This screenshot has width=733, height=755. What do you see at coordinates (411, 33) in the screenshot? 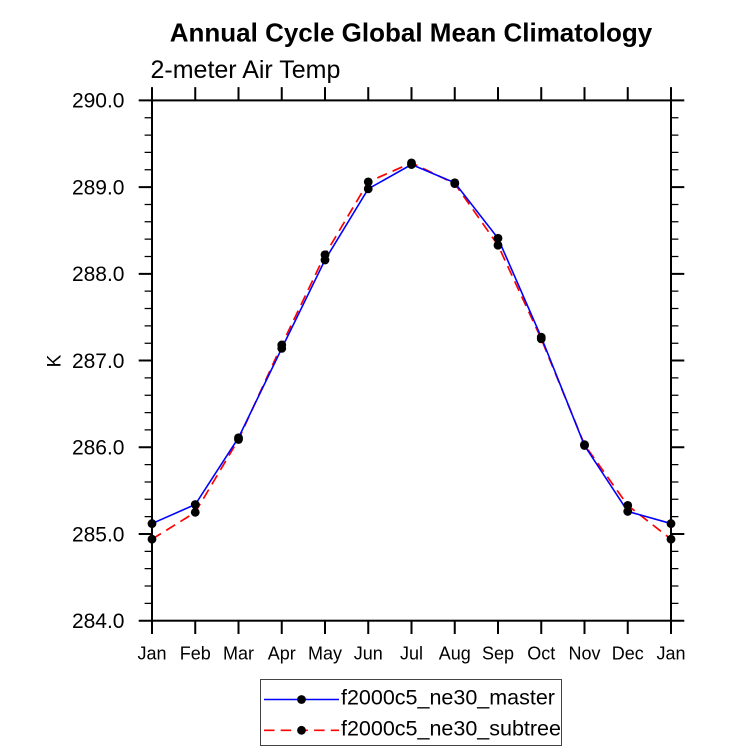
I see `svg-text:Annual Cycle Global Mean Clima: Annual Cycle Global Mean Climatology` at bounding box center [411, 33].